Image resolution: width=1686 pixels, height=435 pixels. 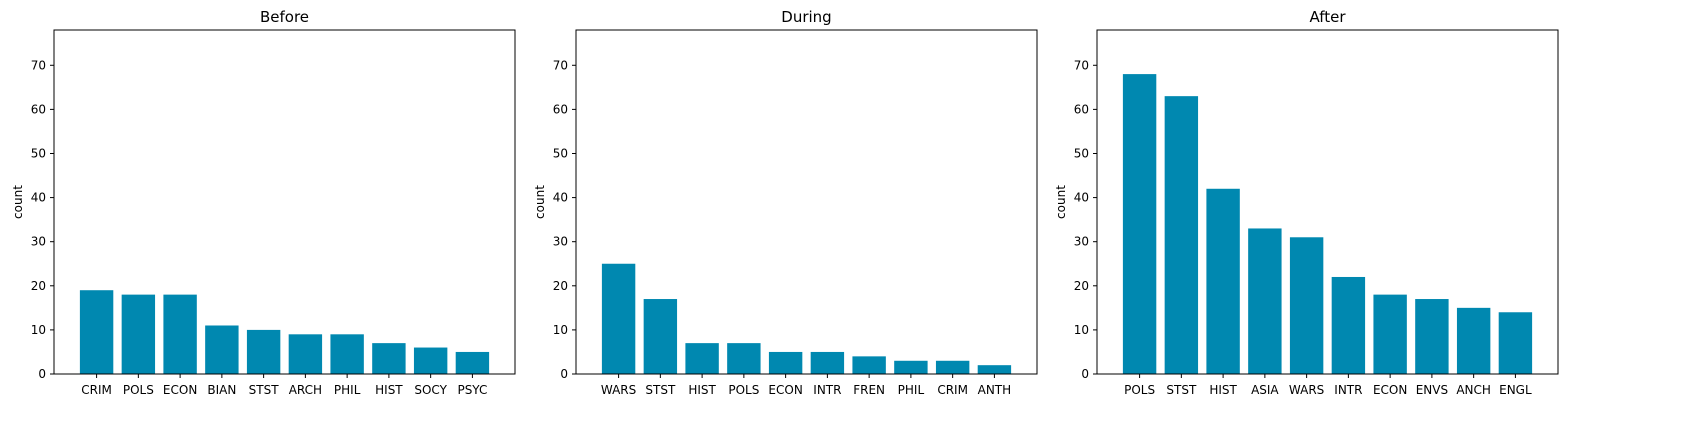 What do you see at coordinates (1473, 340) in the screenshot?
I see `bar-anch` at bounding box center [1473, 340].